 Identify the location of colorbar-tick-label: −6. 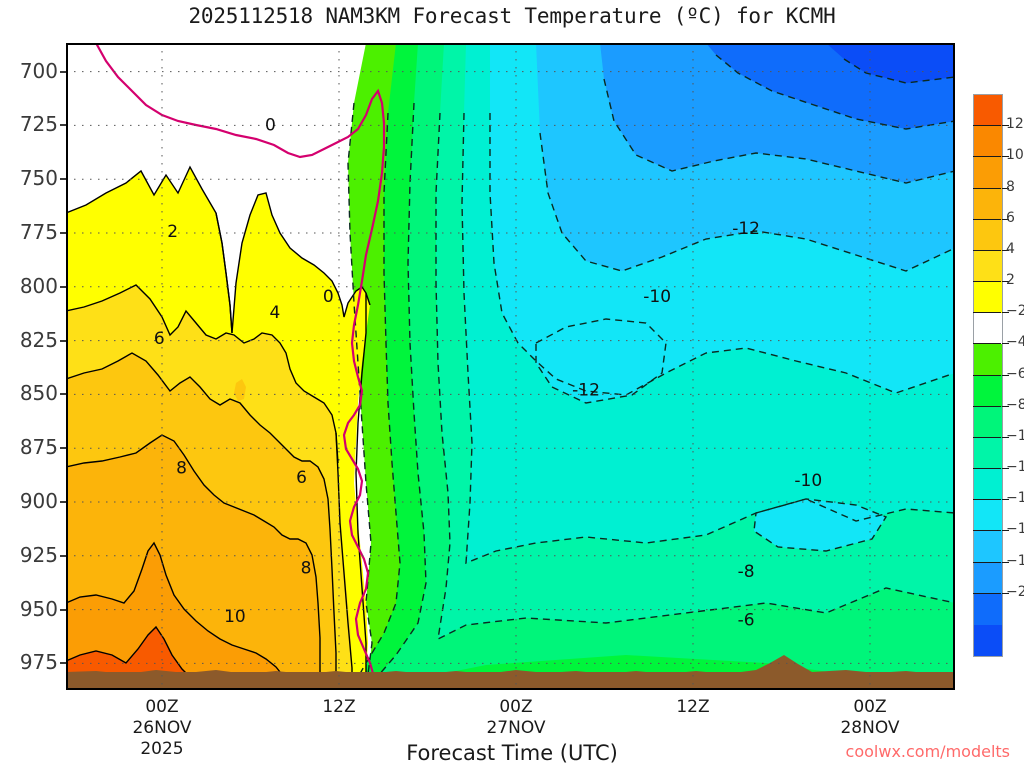
(1015, 373).